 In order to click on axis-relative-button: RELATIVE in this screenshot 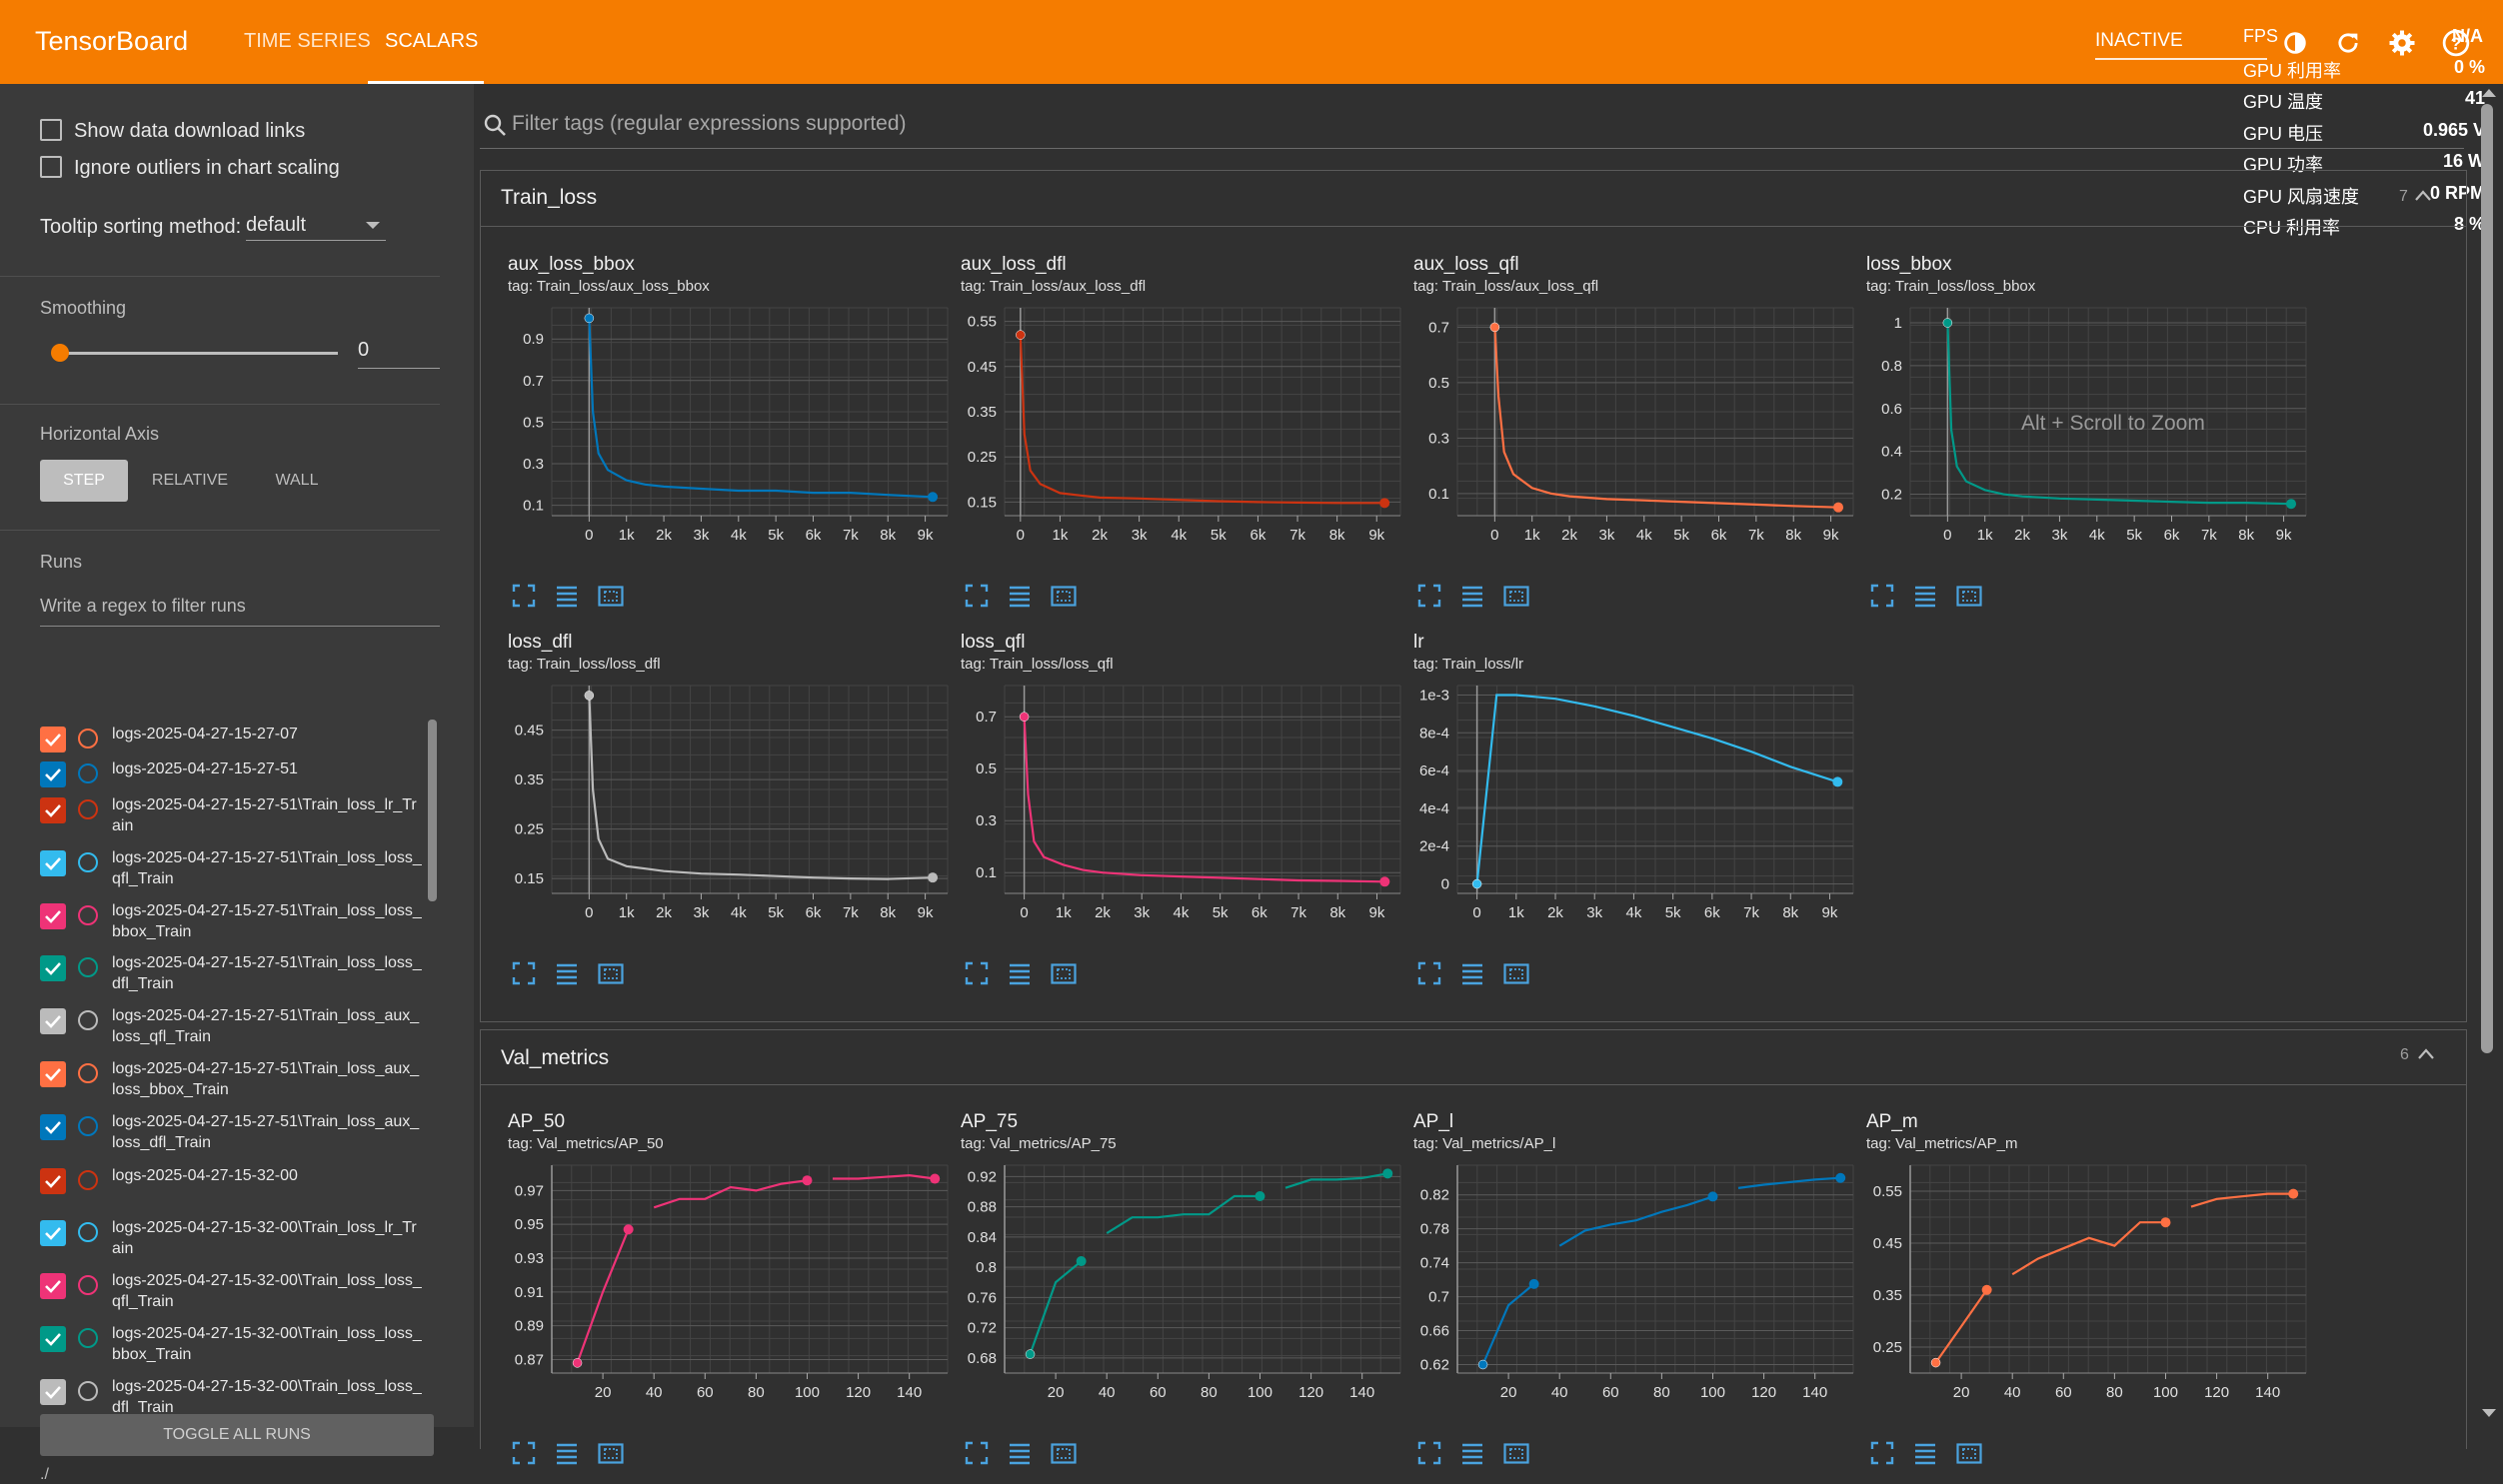, I will do `click(190, 480)`.